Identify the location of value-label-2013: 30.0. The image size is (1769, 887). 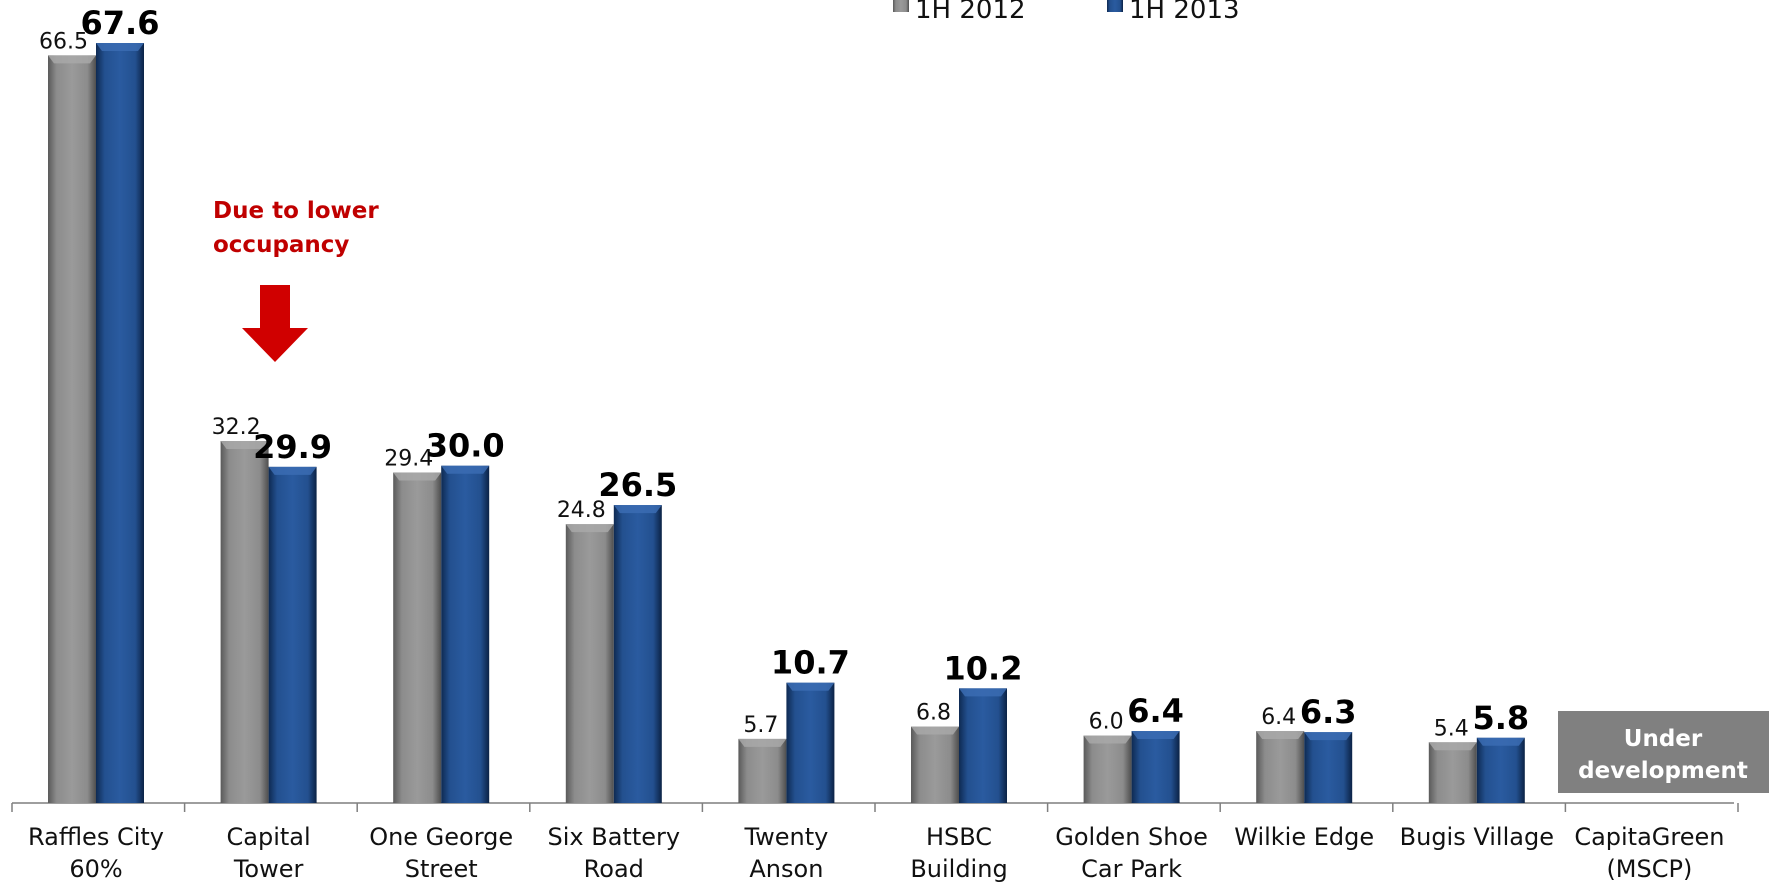
(465, 446).